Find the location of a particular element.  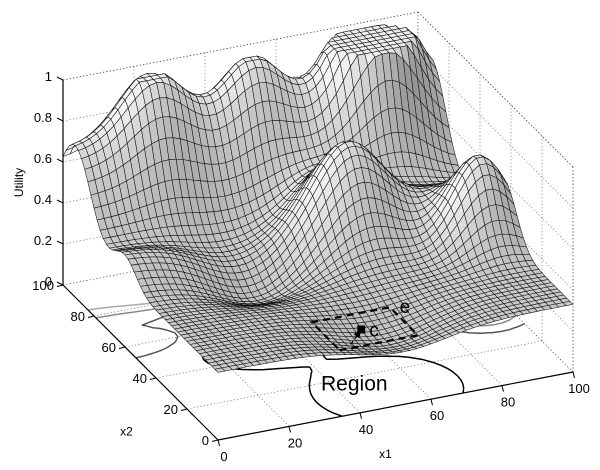

annotation-region: Region is located at coordinates (354, 384).